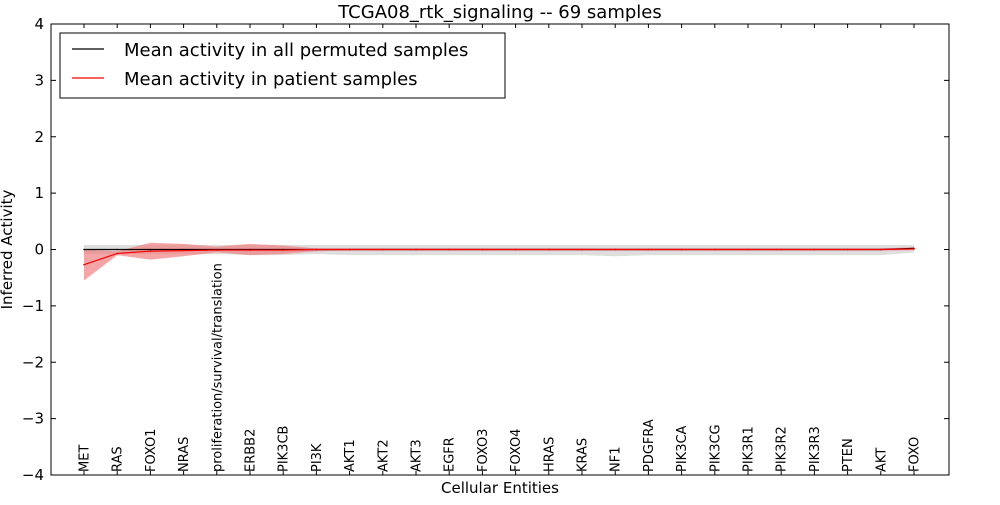  What do you see at coordinates (217, 367) in the screenshot?
I see `x-tick-label: proliferation/survival/translation` at bounding box center [217, 367].